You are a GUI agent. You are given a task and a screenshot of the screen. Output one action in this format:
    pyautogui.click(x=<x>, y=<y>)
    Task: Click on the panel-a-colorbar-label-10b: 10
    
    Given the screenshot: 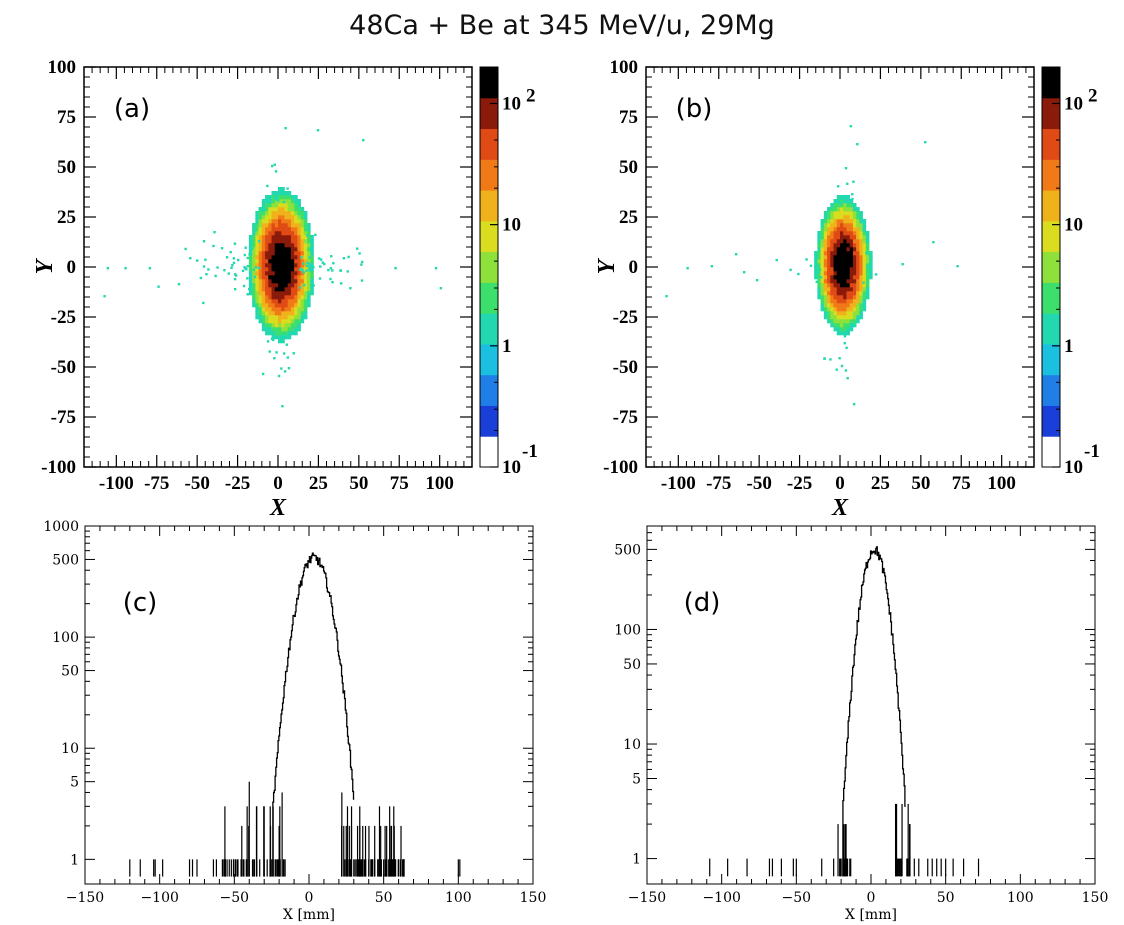 What is the action you would take?
    pyautogui.click(x=511, y=225)
    